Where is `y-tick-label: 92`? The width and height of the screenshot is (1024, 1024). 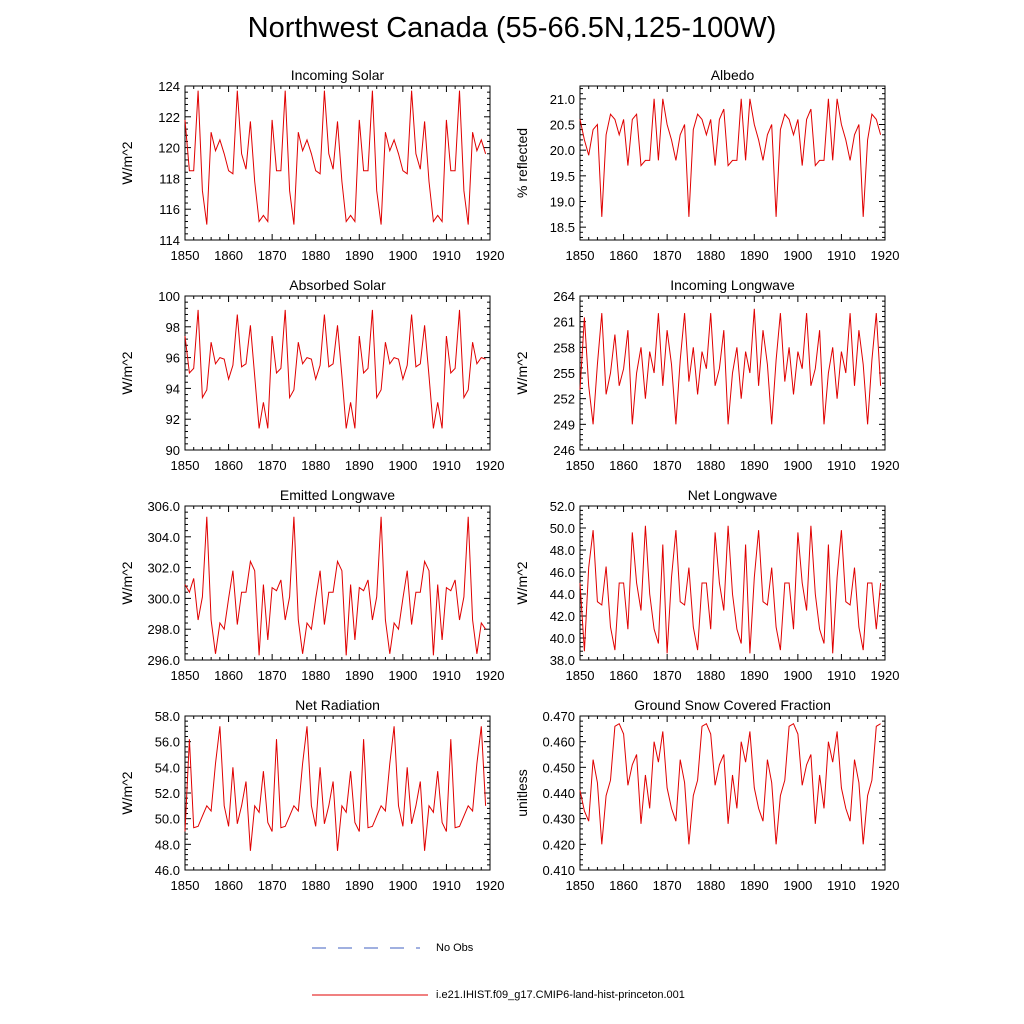
y-tick-label: 92 is located at coordinates (173, 419).